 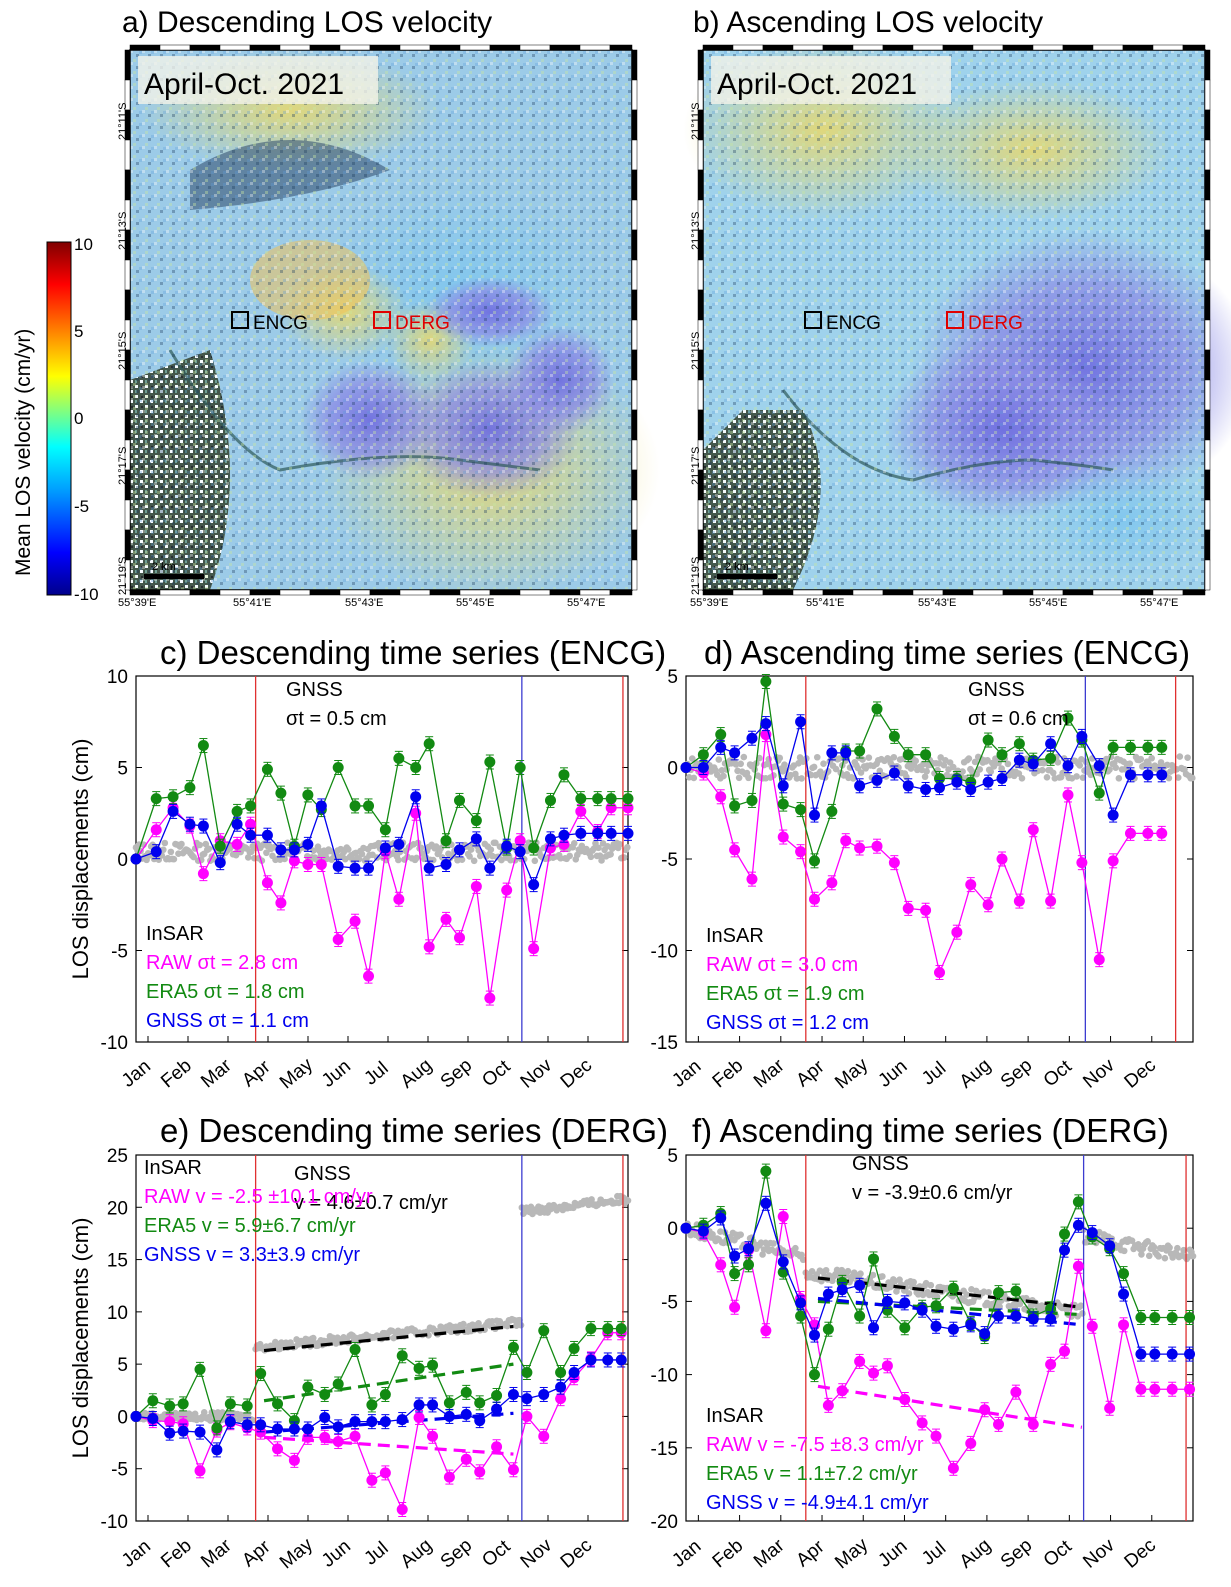 What do you see at coordinates (414, 1130) in the screenshot?
I see `chart-title: e) Descending time series (DERG)` at bounding box center [414, 1130].